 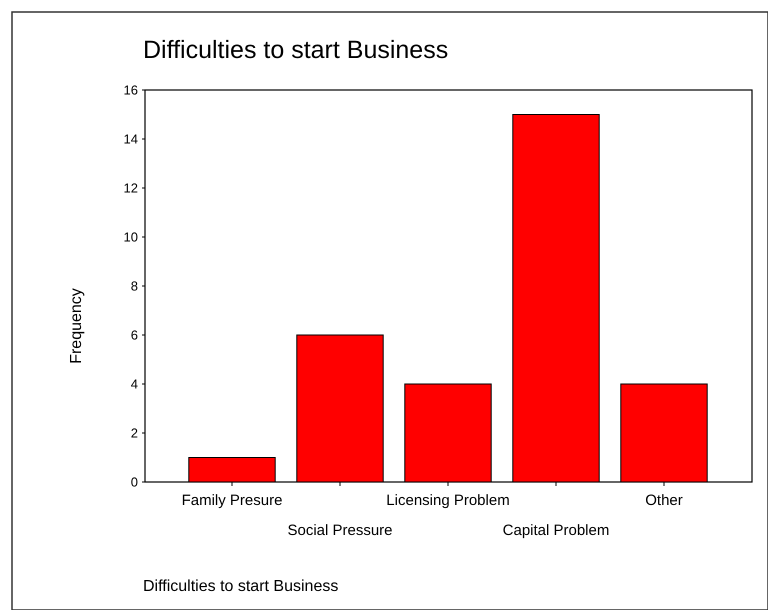 What do you see at coordinates (131, 237) in the screenshot?
I see `y-tick-label: 10` at bounding box center [131, 237].